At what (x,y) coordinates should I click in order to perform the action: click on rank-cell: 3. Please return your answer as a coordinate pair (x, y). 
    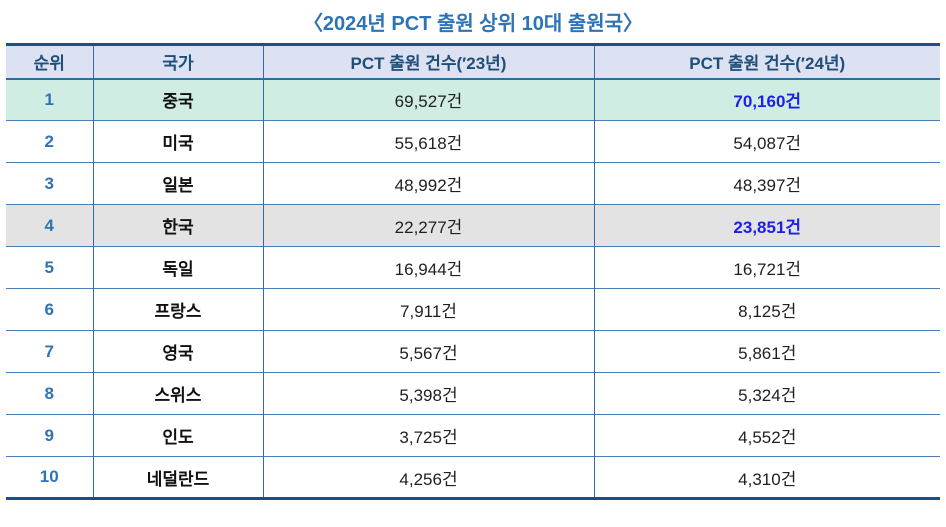
    Looking at the image, I should click on (50, 183).